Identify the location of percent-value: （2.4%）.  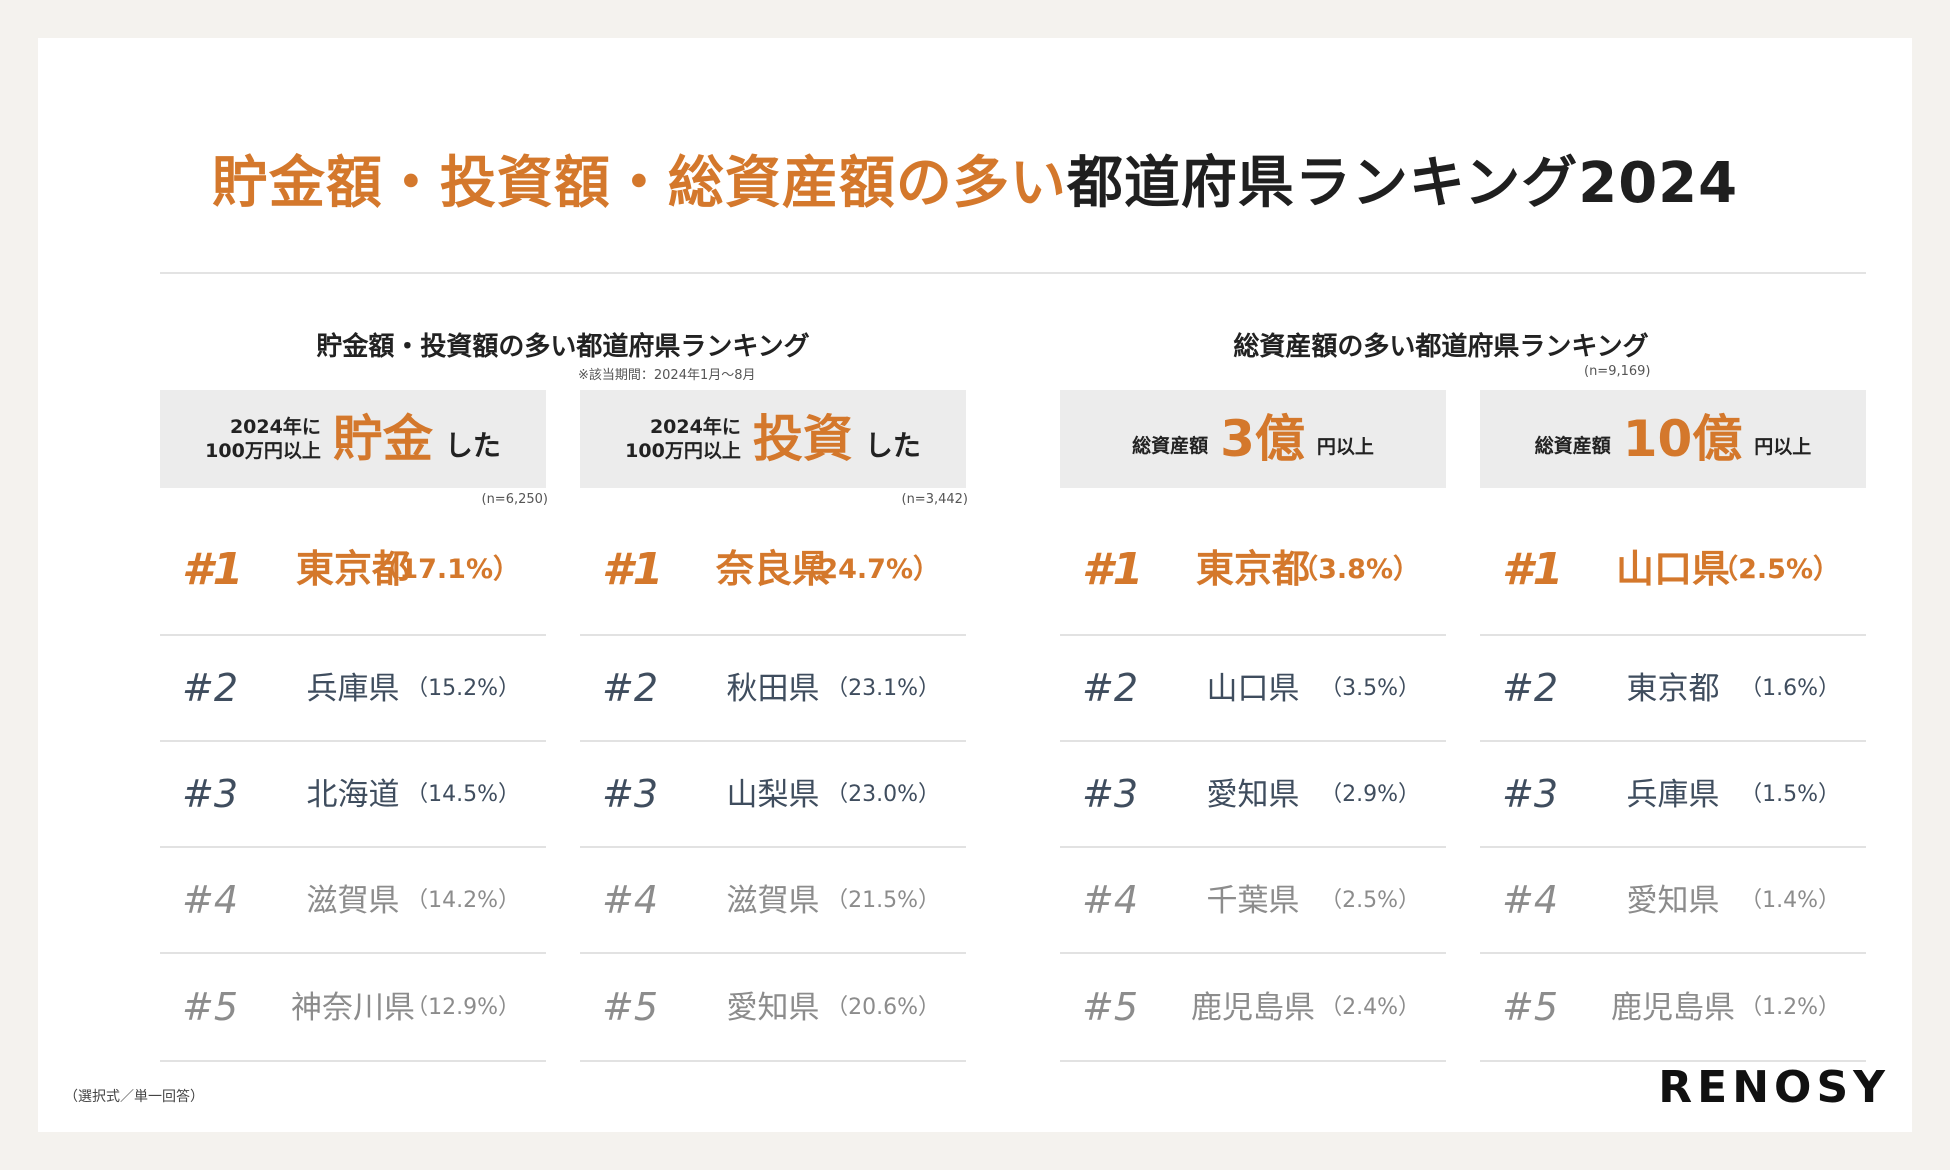
(1370, 1008).